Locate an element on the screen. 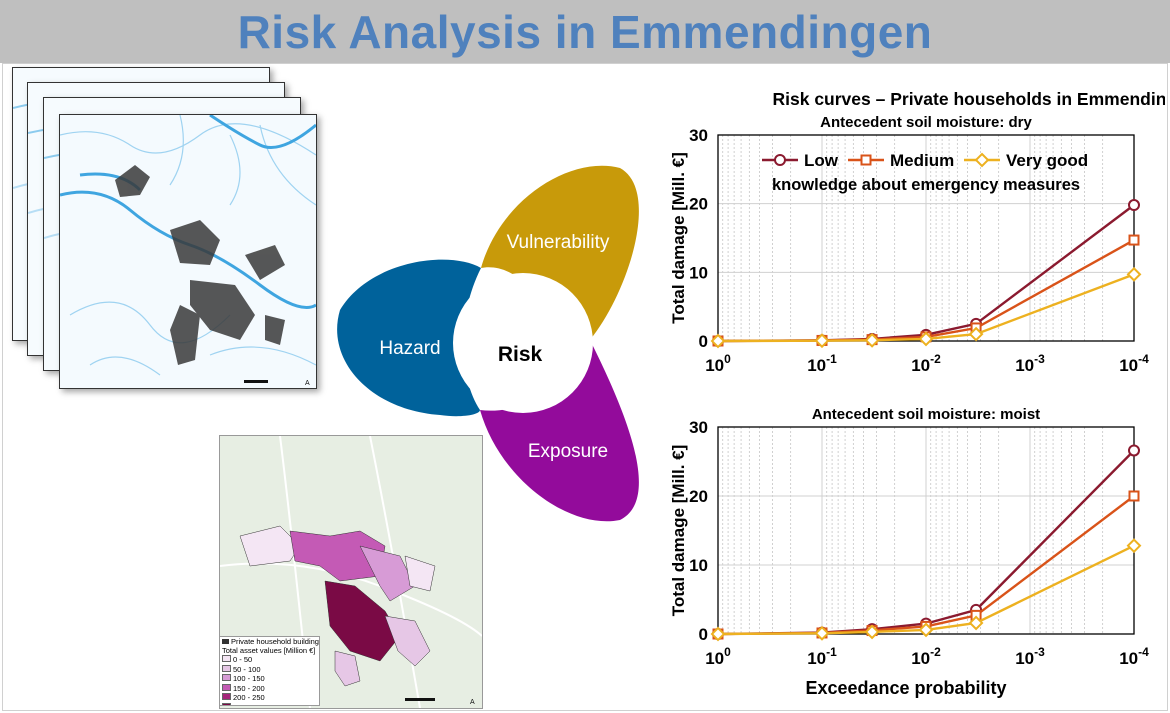  exposure-petal is located at coordinates (559, 431).